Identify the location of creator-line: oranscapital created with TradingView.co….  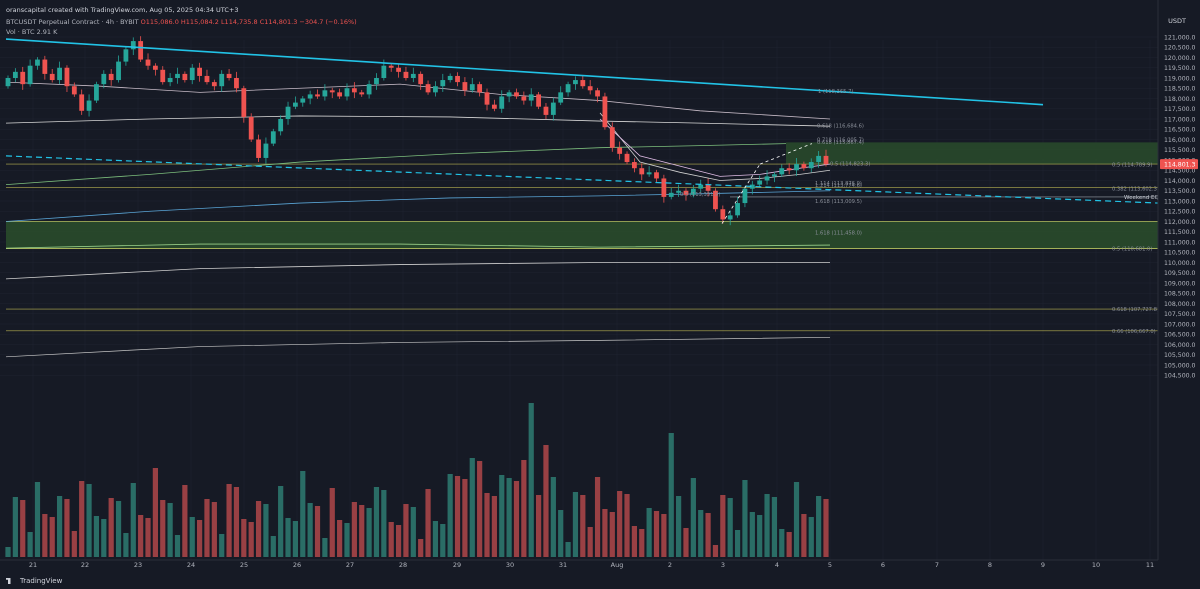
(122, 10).